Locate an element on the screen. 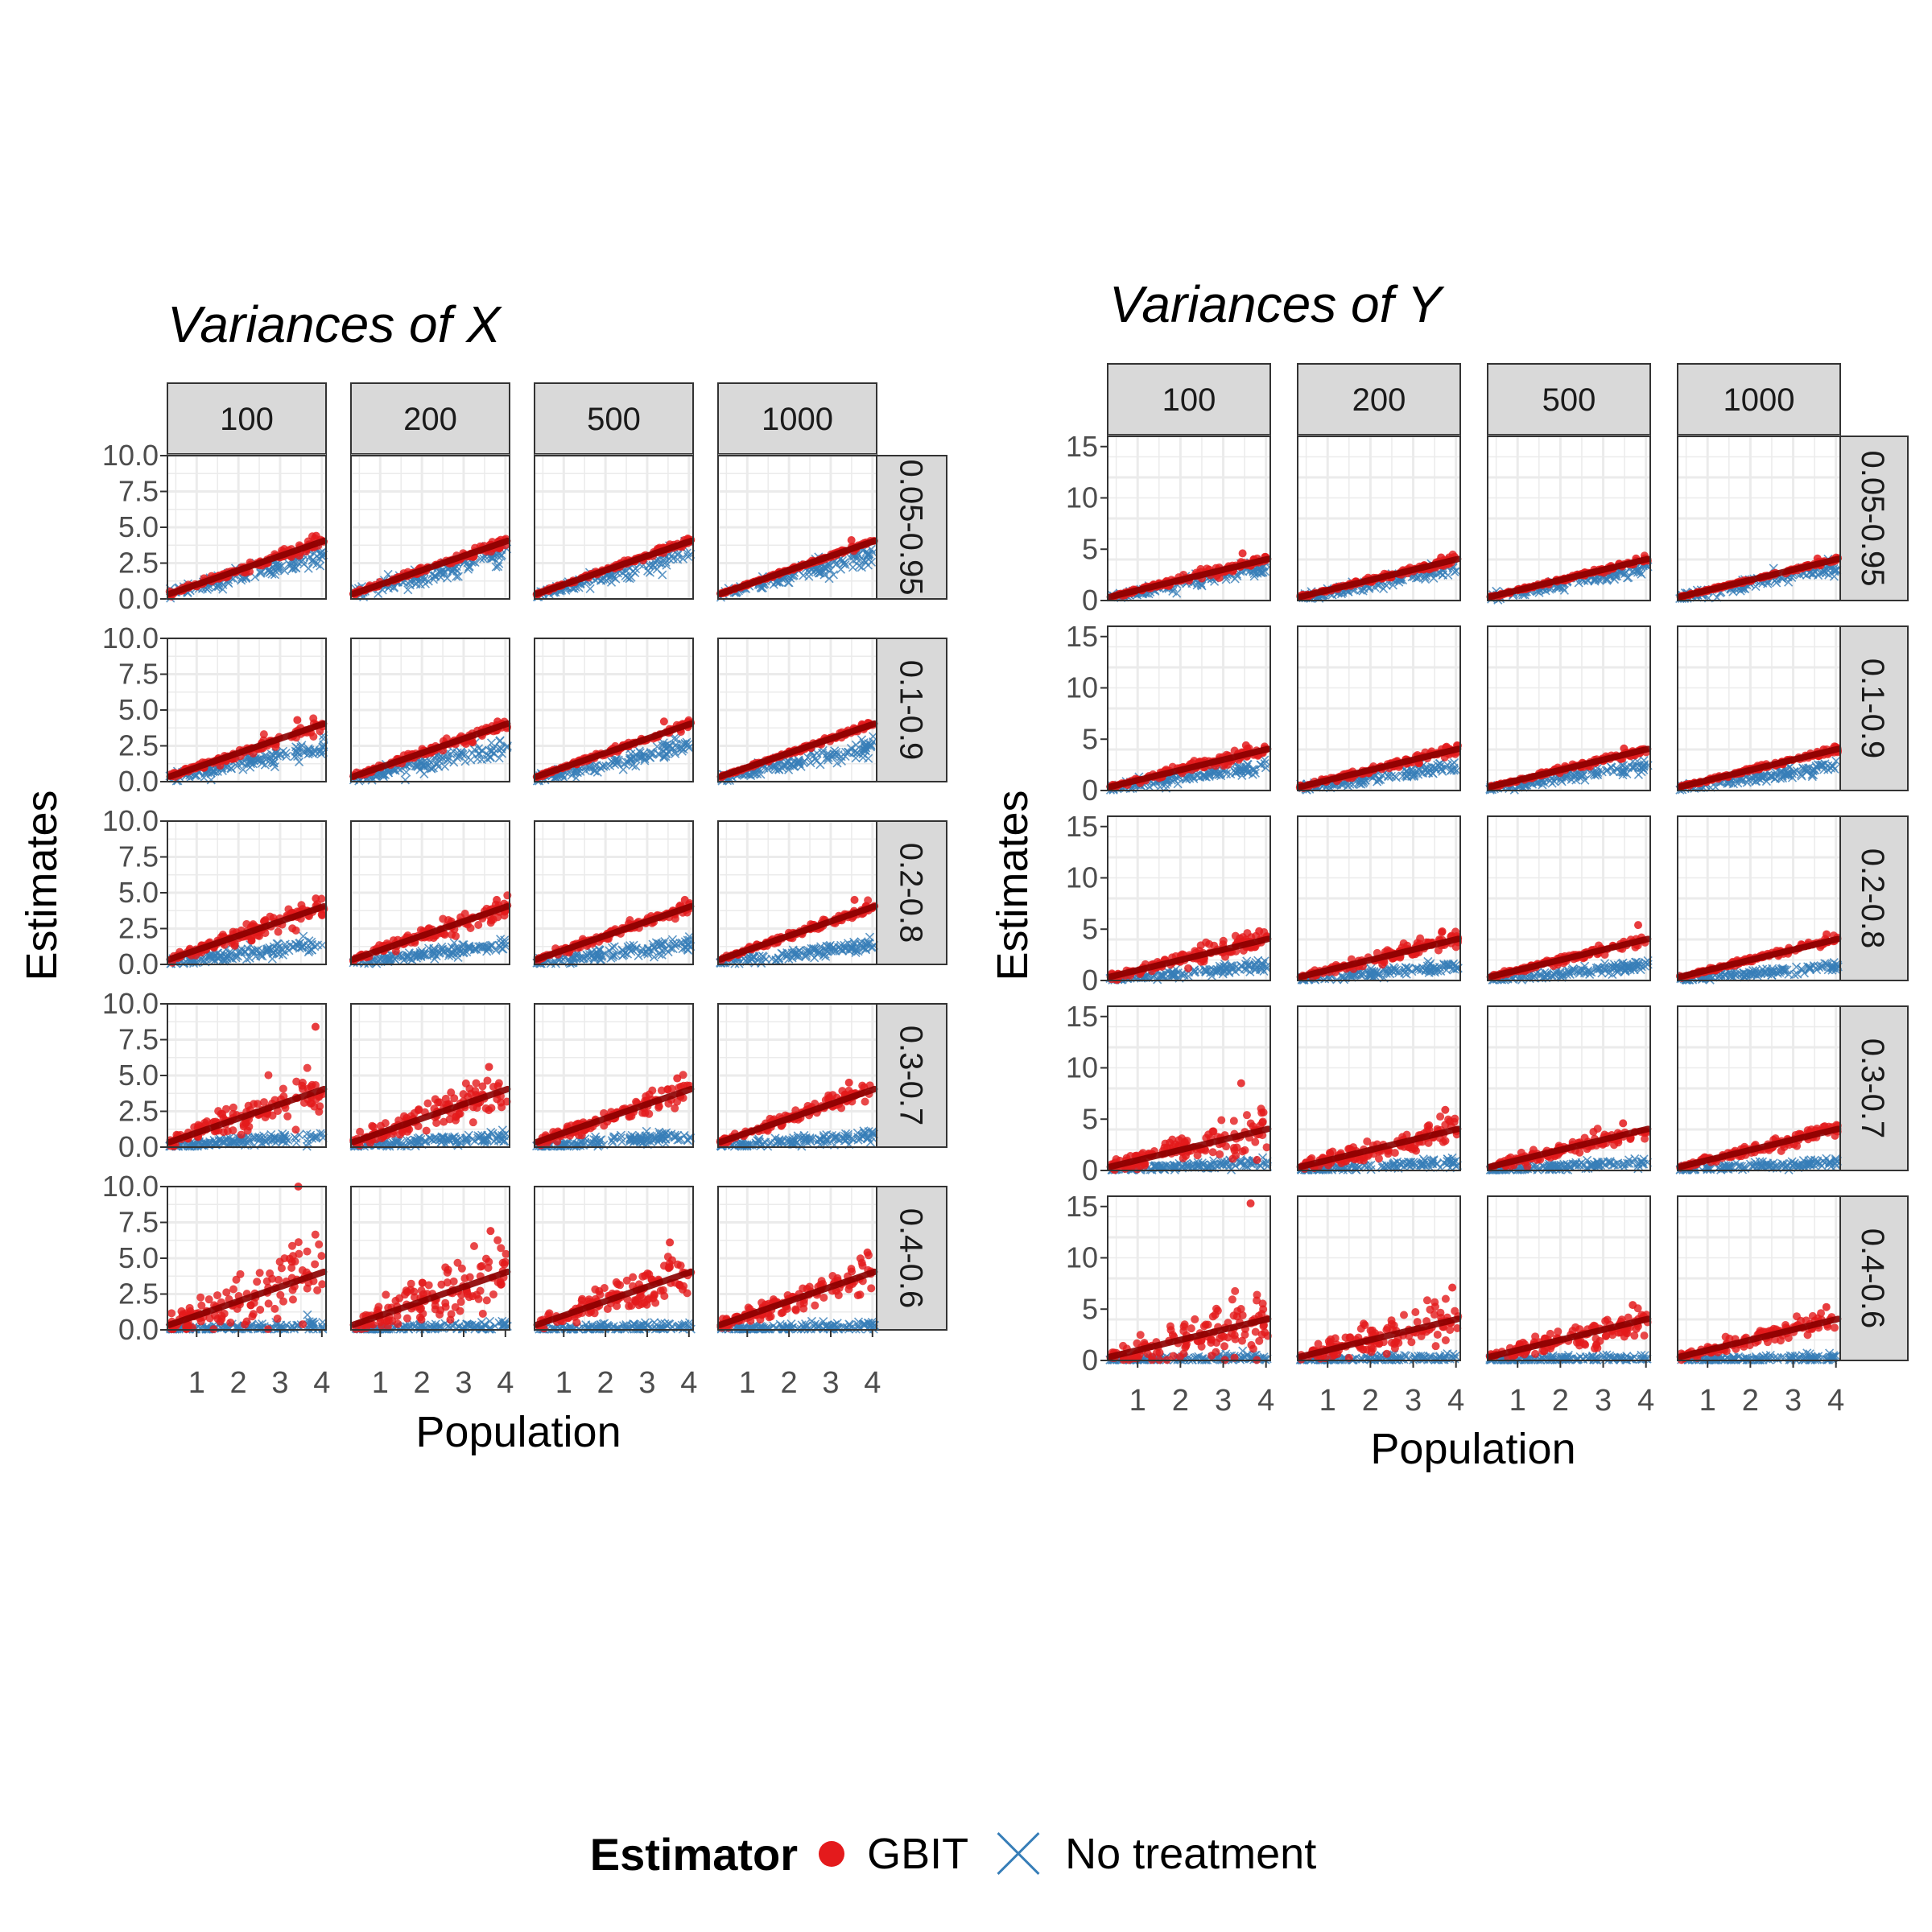 Image resolution: width=1932 pixels, height=1932 pixels. panel-0.1-0.9-200 is located at coordinates (430, 711).